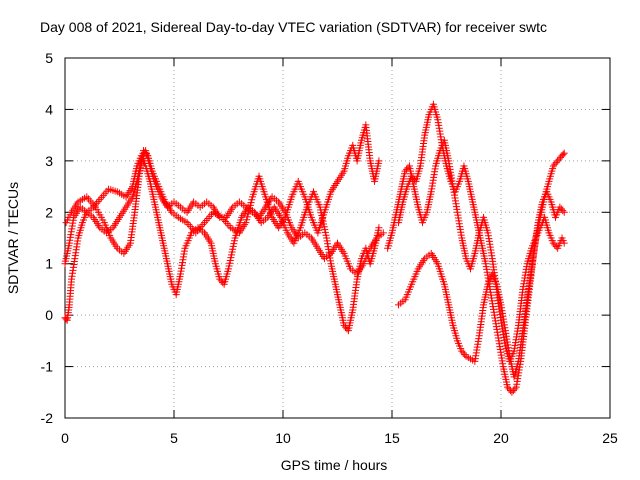  What do you see at coordinates (174, 438) in the screenshot?
I see `x-tick-label: 5` at bounding box center [174, 438].